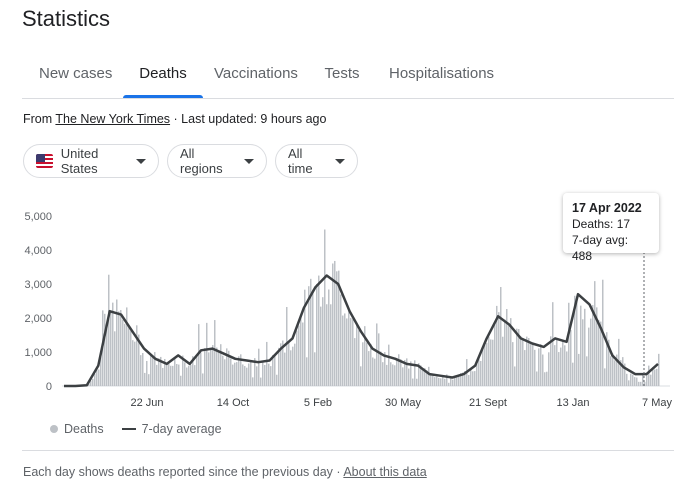 The width and height of the screenshot is (700, 498). What do you see at coordinates (113, 119) in the screenshot?
I see `source-link: The New York Times` at bounding box center [113, 119].